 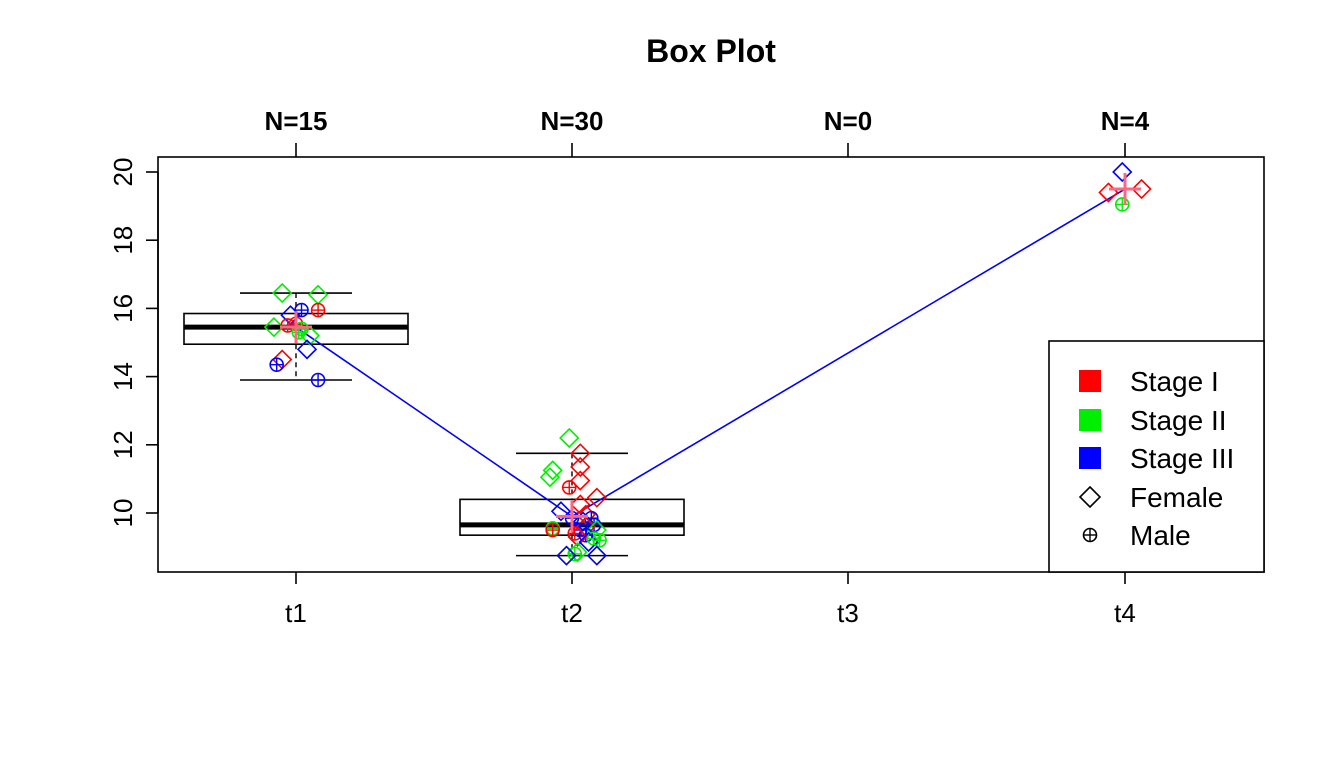 What do you see at coordinates (296, 613) in the screenshot?
I see `x-tick-label: t1` at bounding box center [296, 613].